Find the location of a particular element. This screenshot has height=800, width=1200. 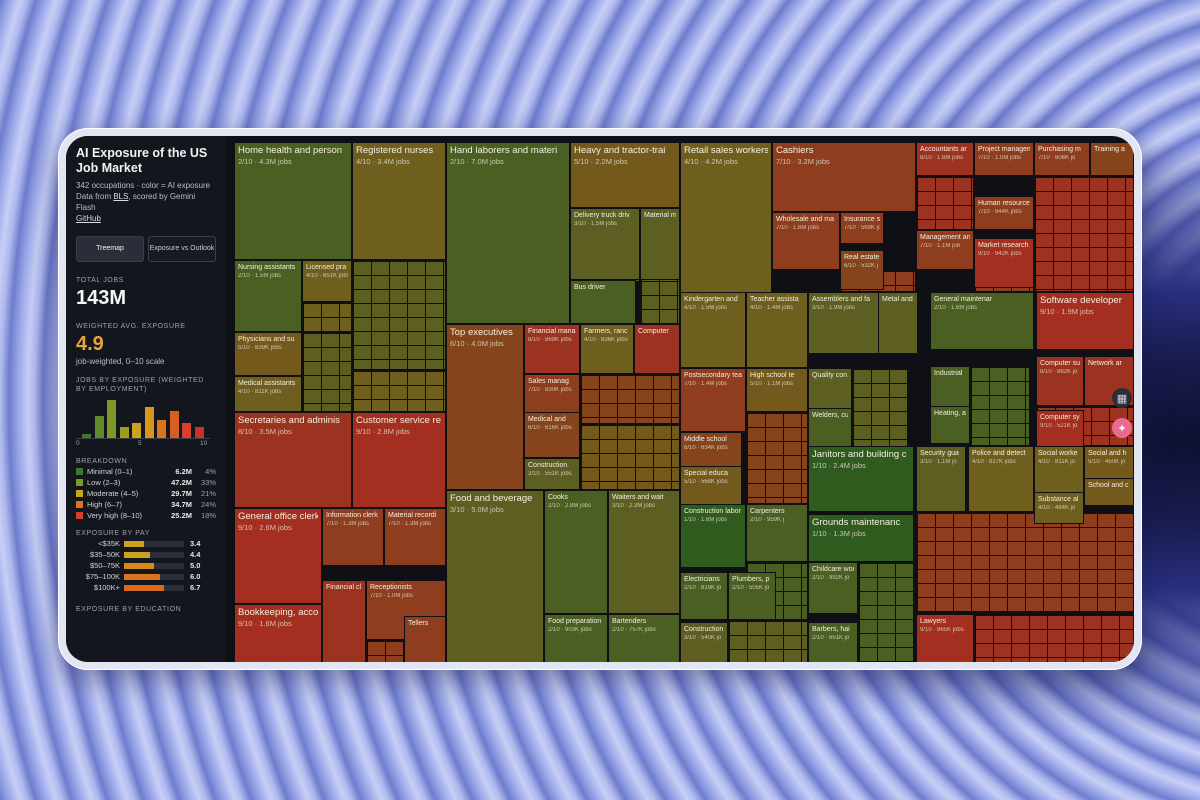

treemap-tile: Nursing assistants 2/10 · 1.5M jobs is located at coordinates (268, 296).